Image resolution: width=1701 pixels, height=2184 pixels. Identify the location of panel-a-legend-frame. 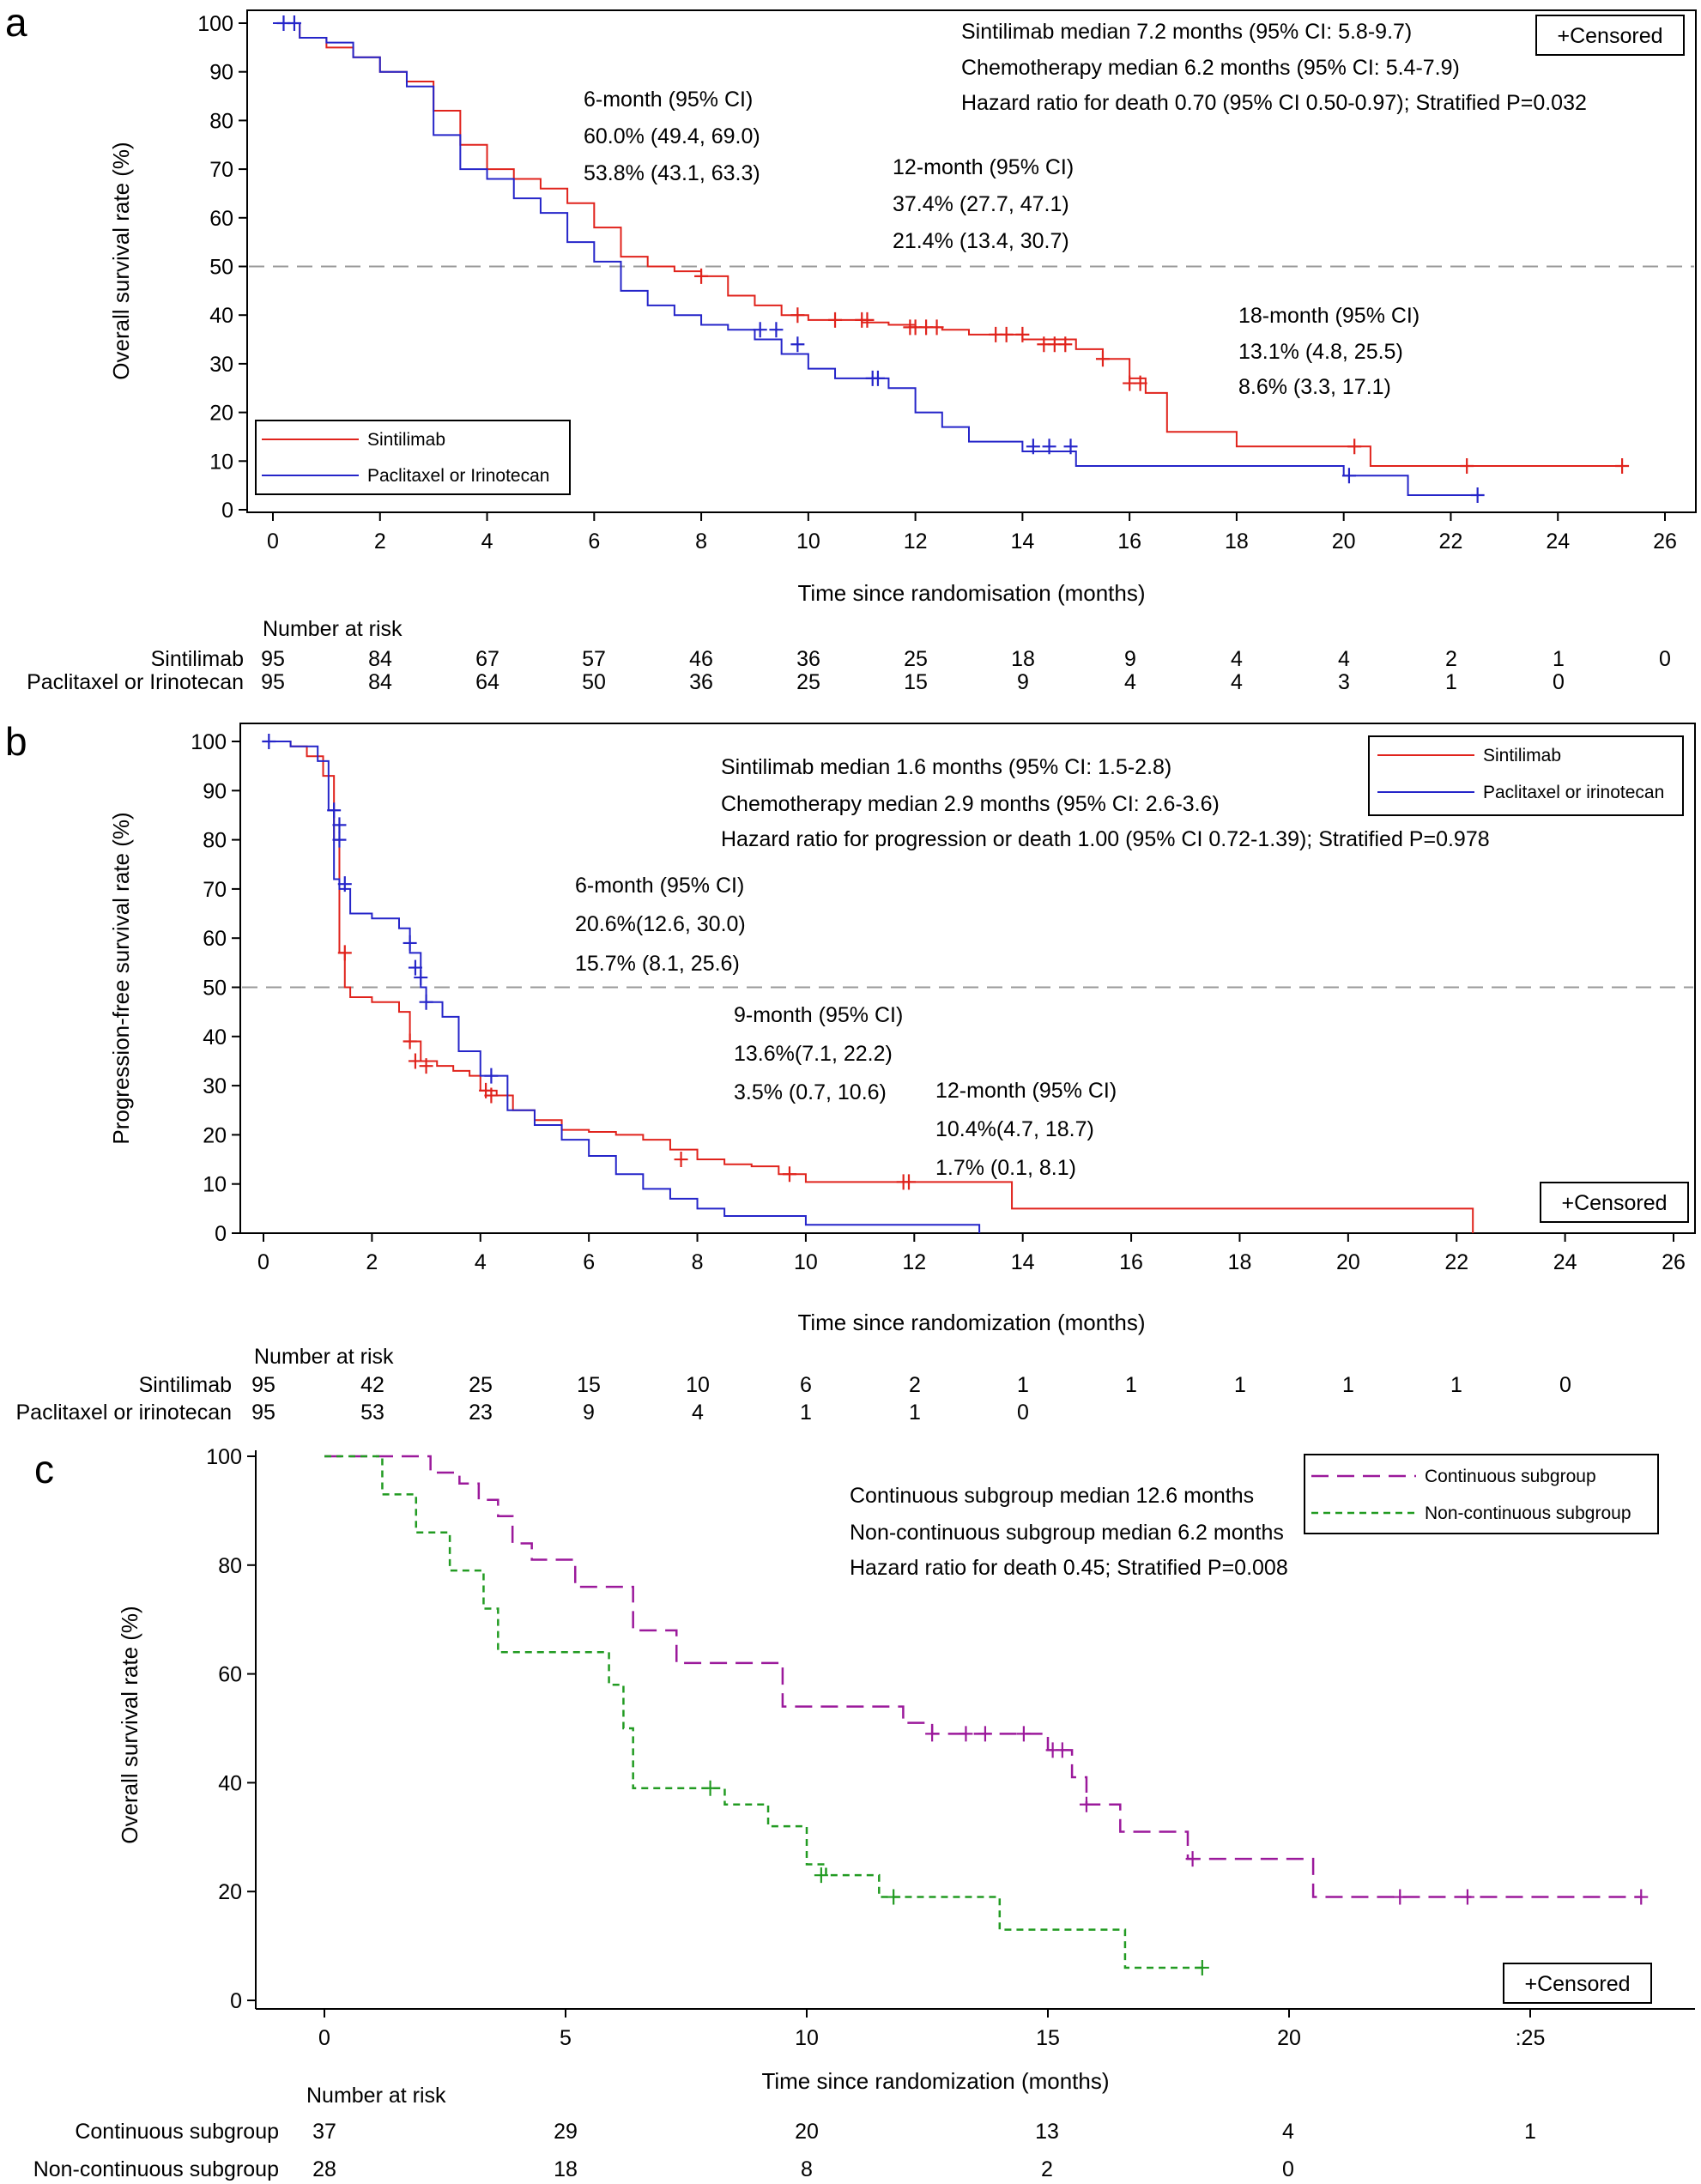
(413, 458).